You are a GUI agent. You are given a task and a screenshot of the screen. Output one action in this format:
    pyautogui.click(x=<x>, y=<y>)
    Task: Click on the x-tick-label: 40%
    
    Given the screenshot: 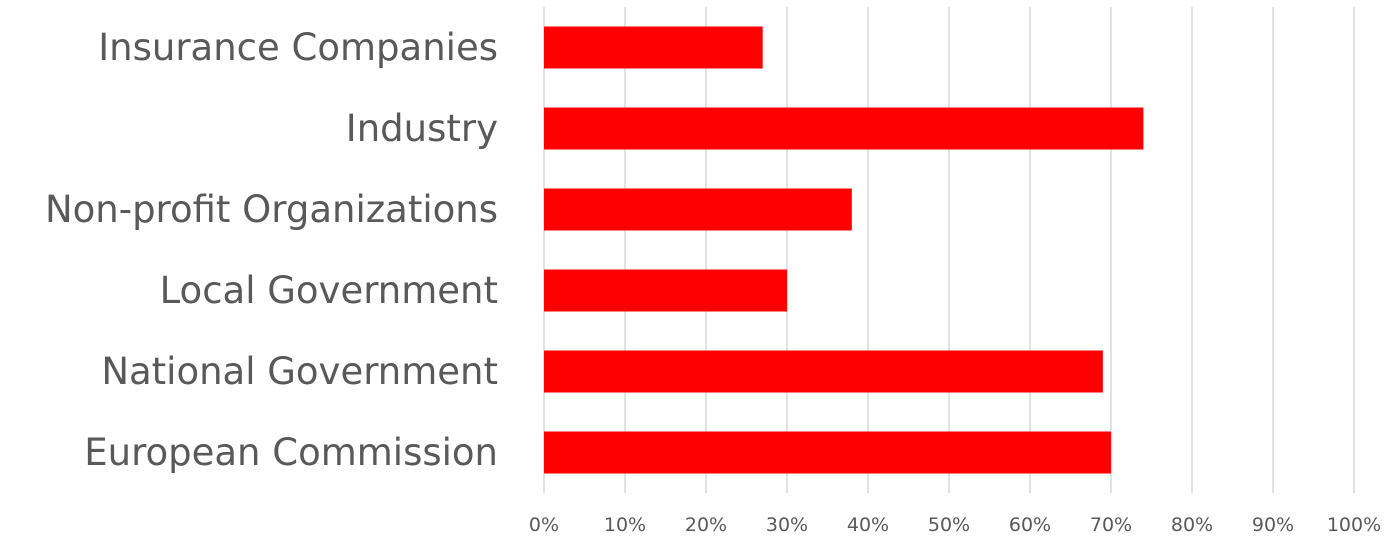 What is the action you would take?
    pyautogui.click(x=868, y=525)
    